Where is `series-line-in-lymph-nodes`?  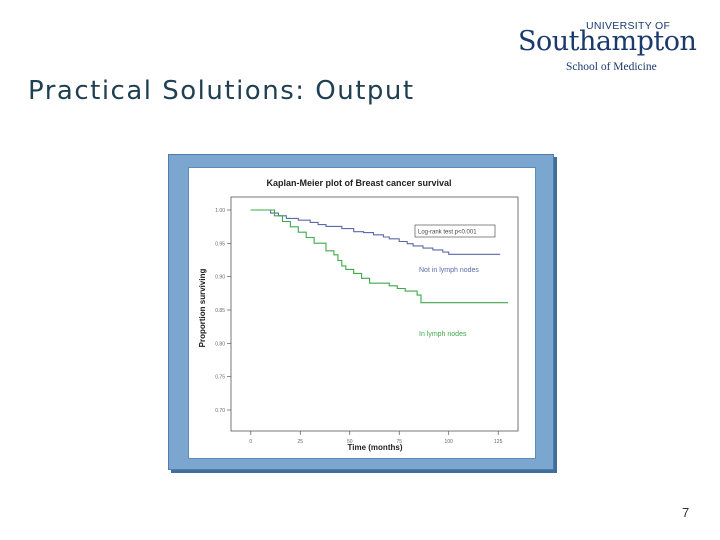 series-line-in-lymph-nodes is located at coordinates (379, 256).